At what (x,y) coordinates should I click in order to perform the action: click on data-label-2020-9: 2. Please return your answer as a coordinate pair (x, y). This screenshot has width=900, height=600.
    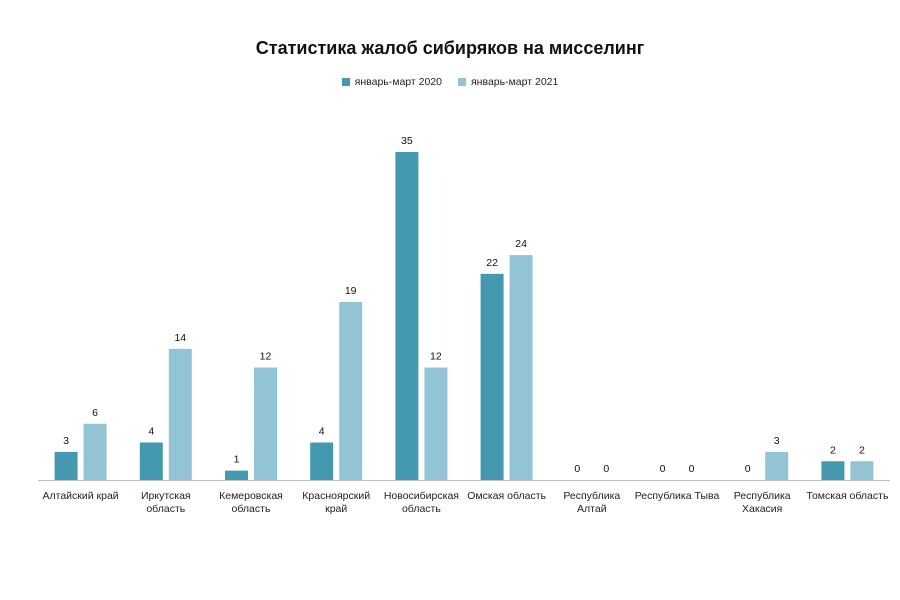
    Looking at the image, I should click on (833, 450).